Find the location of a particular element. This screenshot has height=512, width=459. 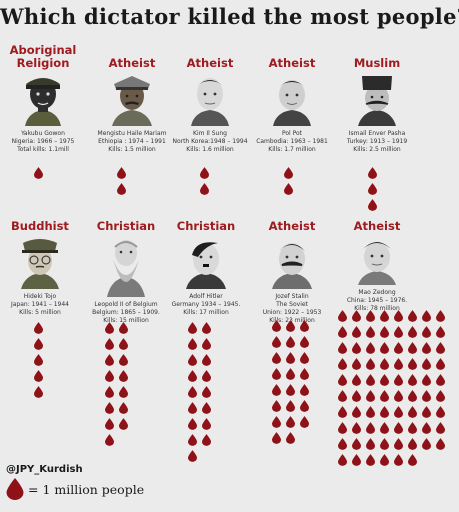

portrait-hitler is located at coordinates (206, 265).